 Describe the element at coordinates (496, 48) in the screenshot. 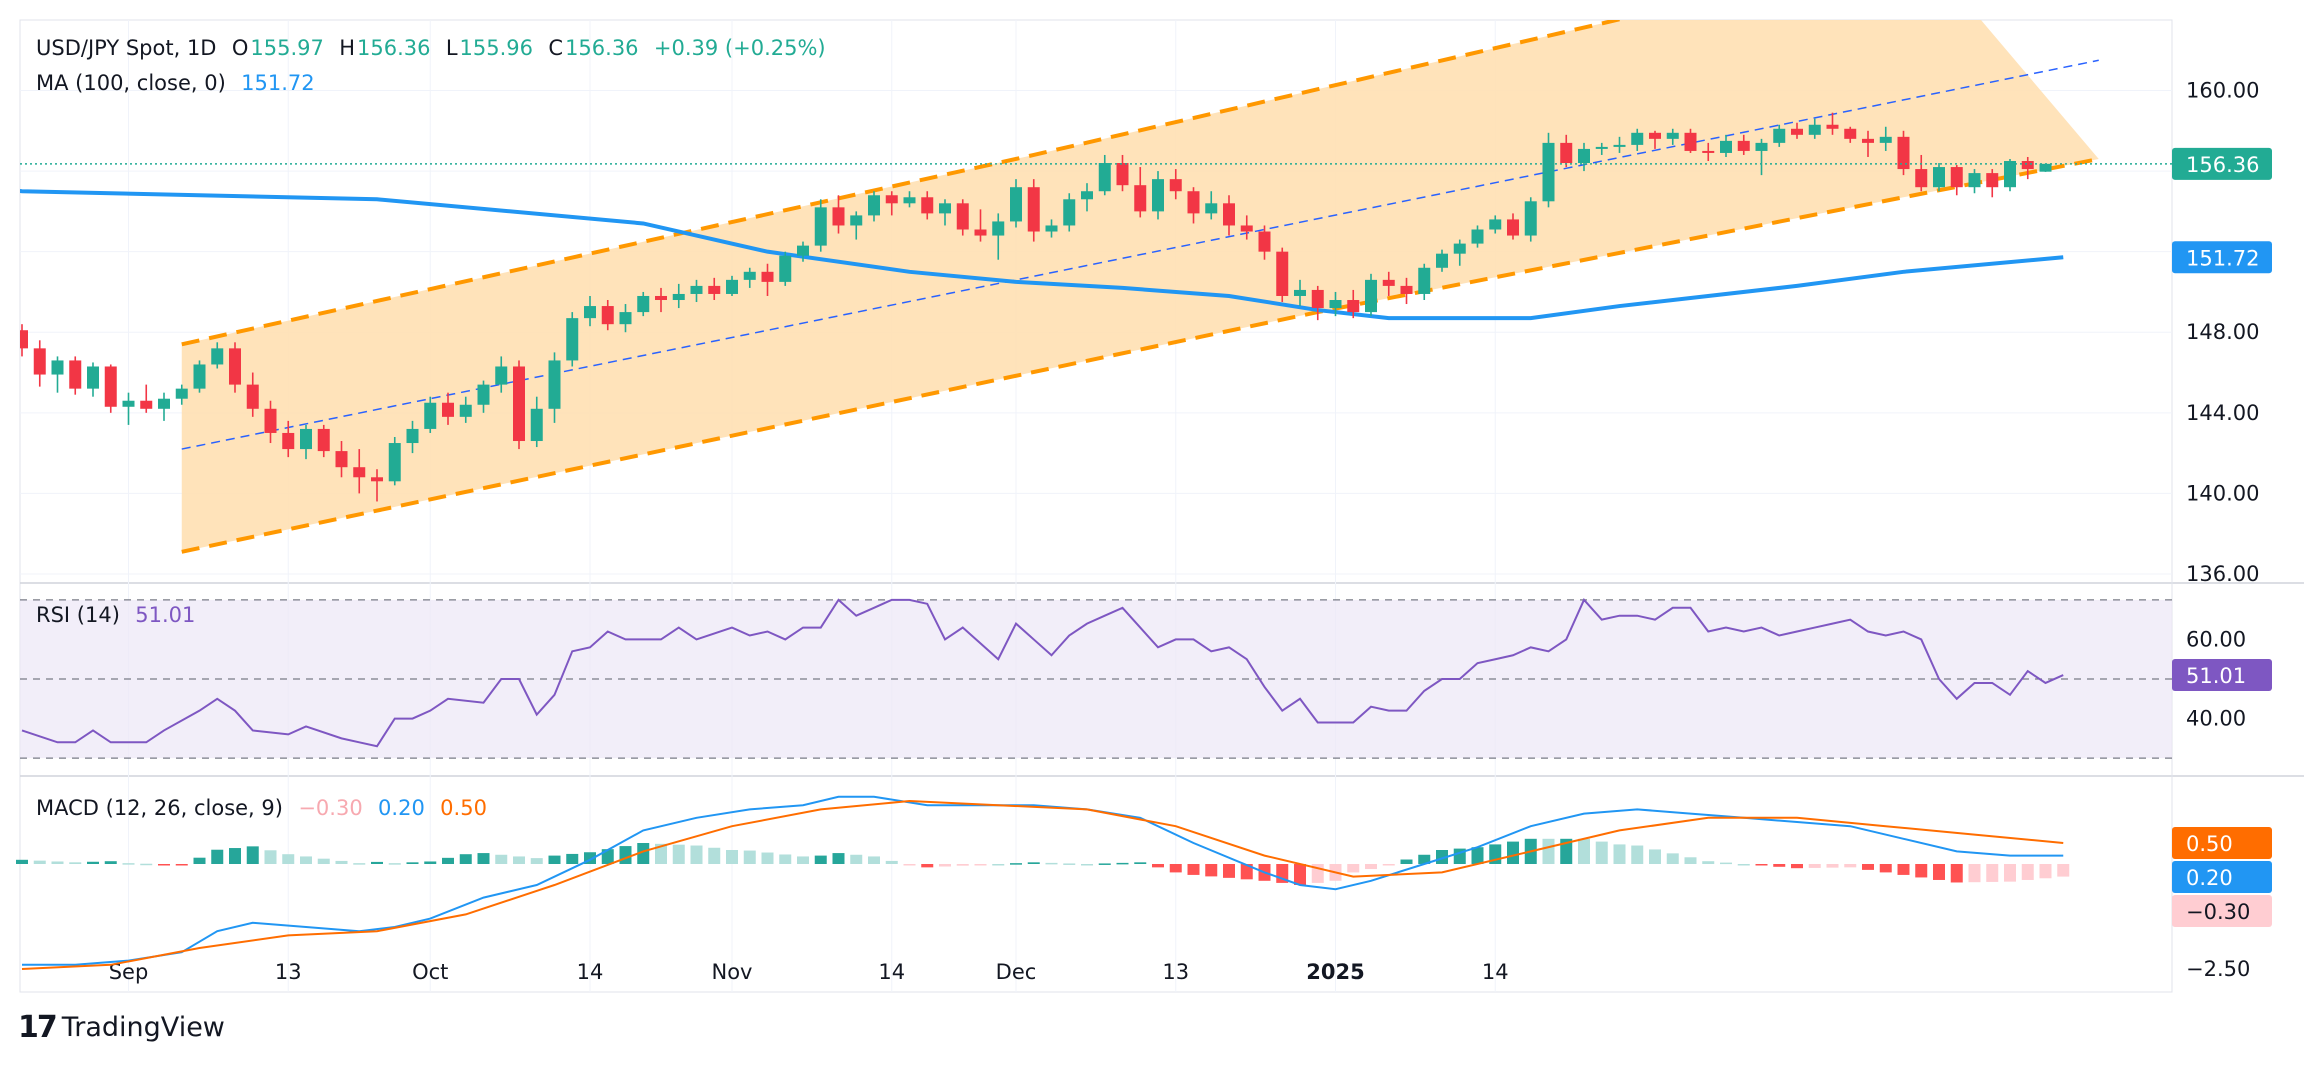

I see `low-value: 155.96` at that location.